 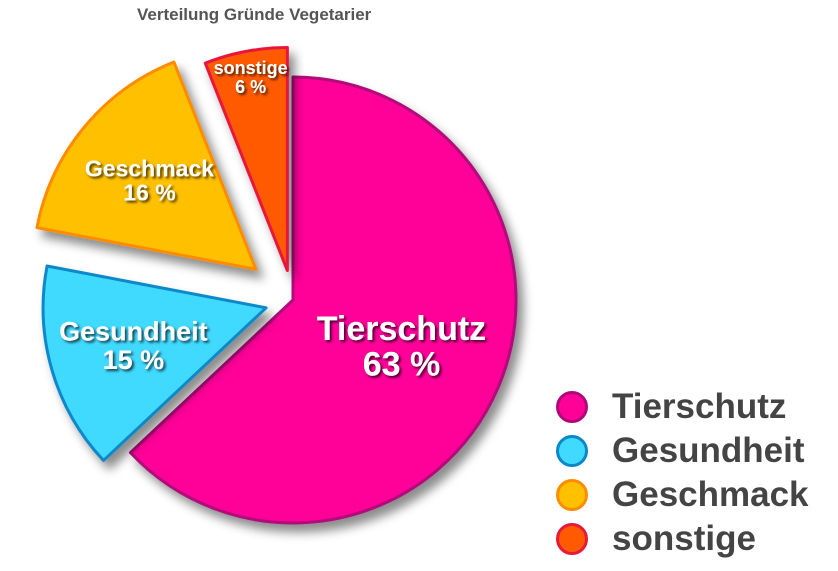 I want to click on legend-item-gesundheit: Gesundheit, so click(x=682, y=451).